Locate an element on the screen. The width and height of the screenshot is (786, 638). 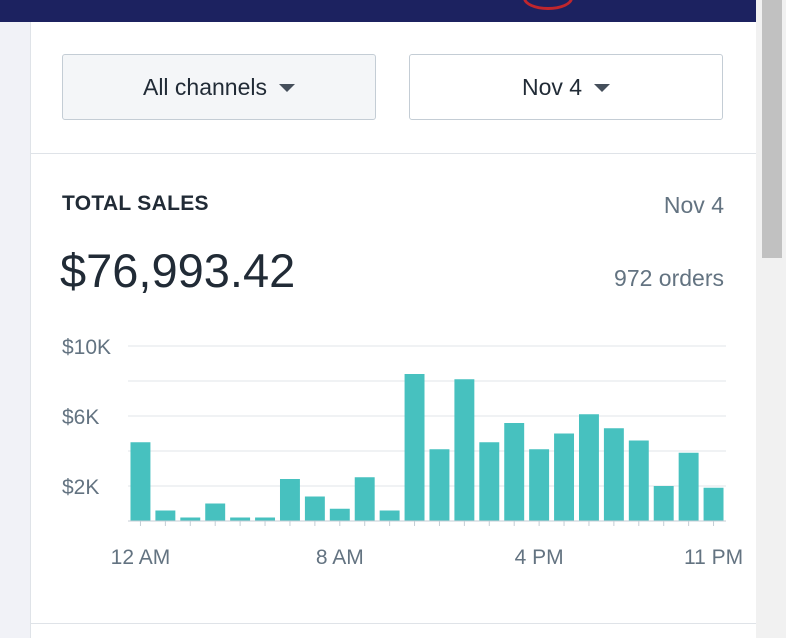
x-tick-label: 4 PM is located at coordinates (539, 557).